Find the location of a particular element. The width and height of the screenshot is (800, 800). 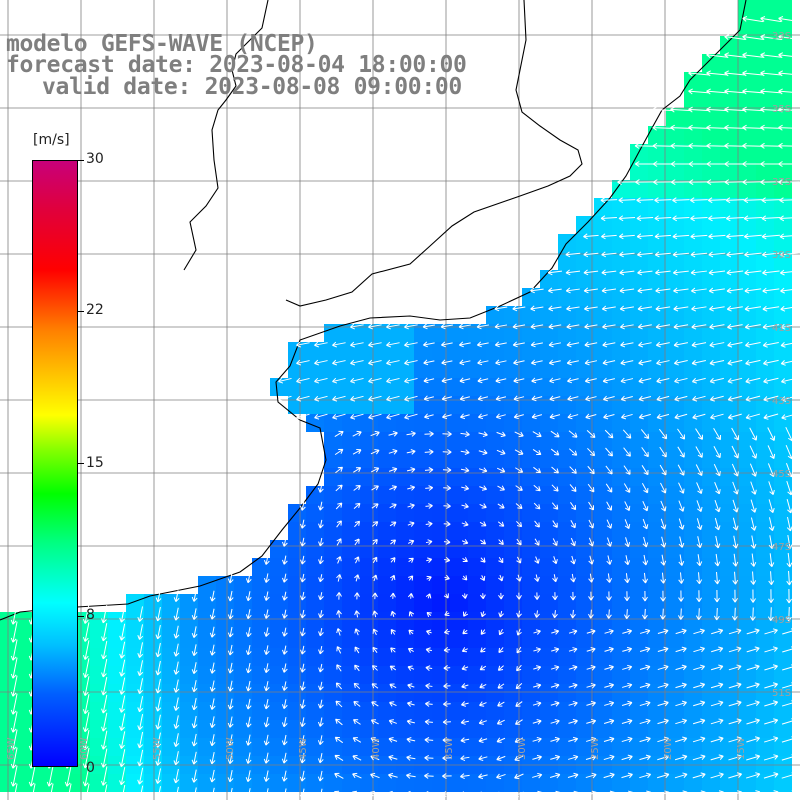

colorbar-tick-mark is located at coordinates (81, 463).